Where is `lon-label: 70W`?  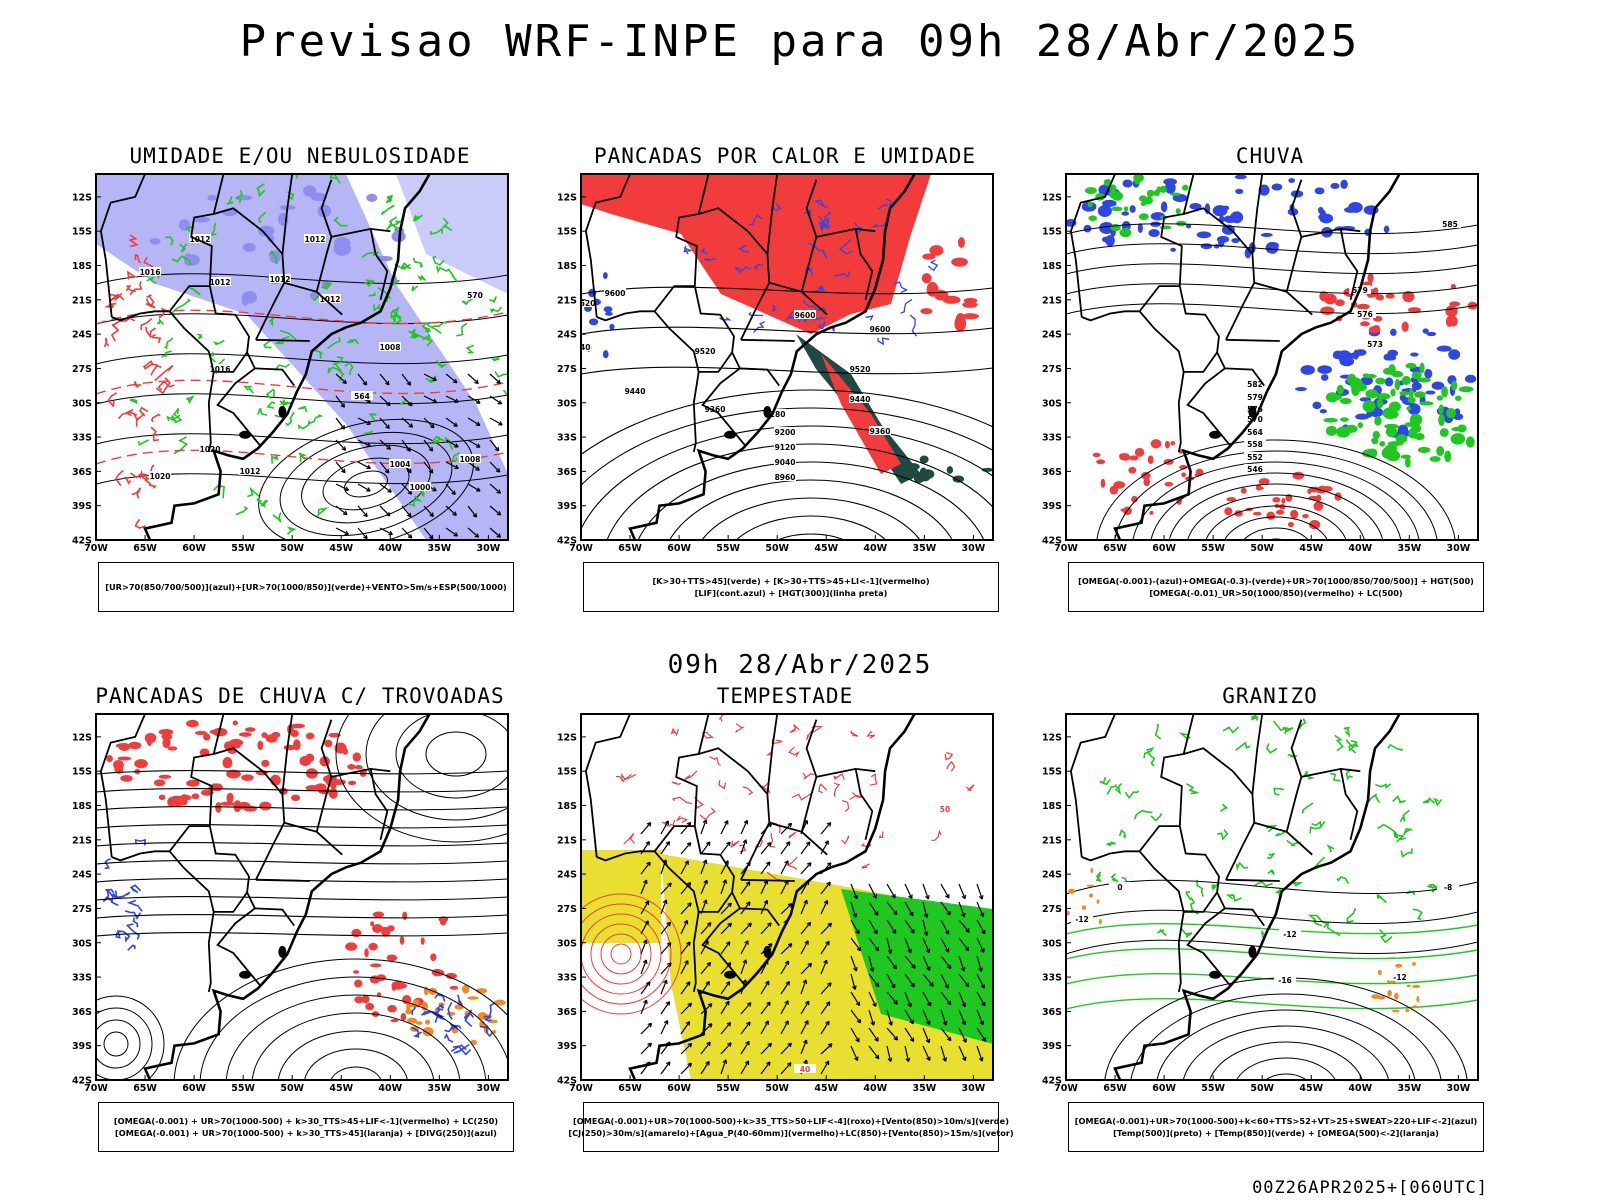 lon-label: 70W is located at coordinates (96, 1088).